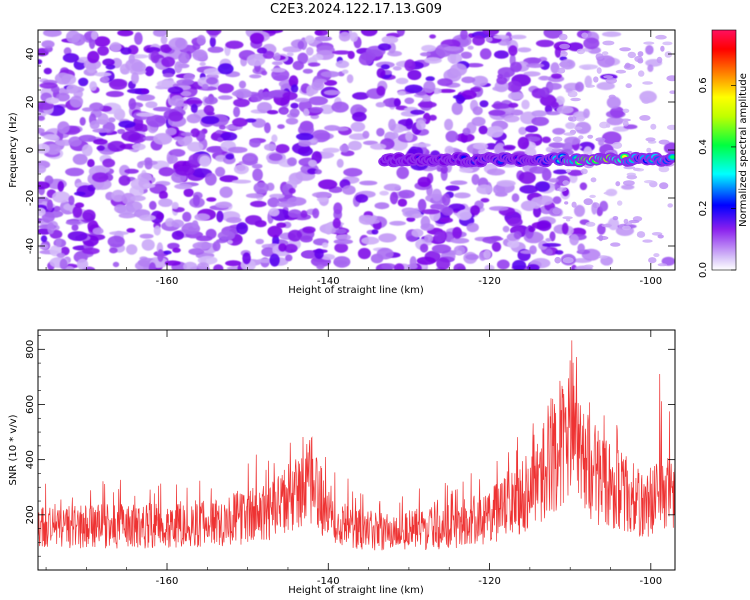  I want to click on colorbar-frame, so click(724, 150).